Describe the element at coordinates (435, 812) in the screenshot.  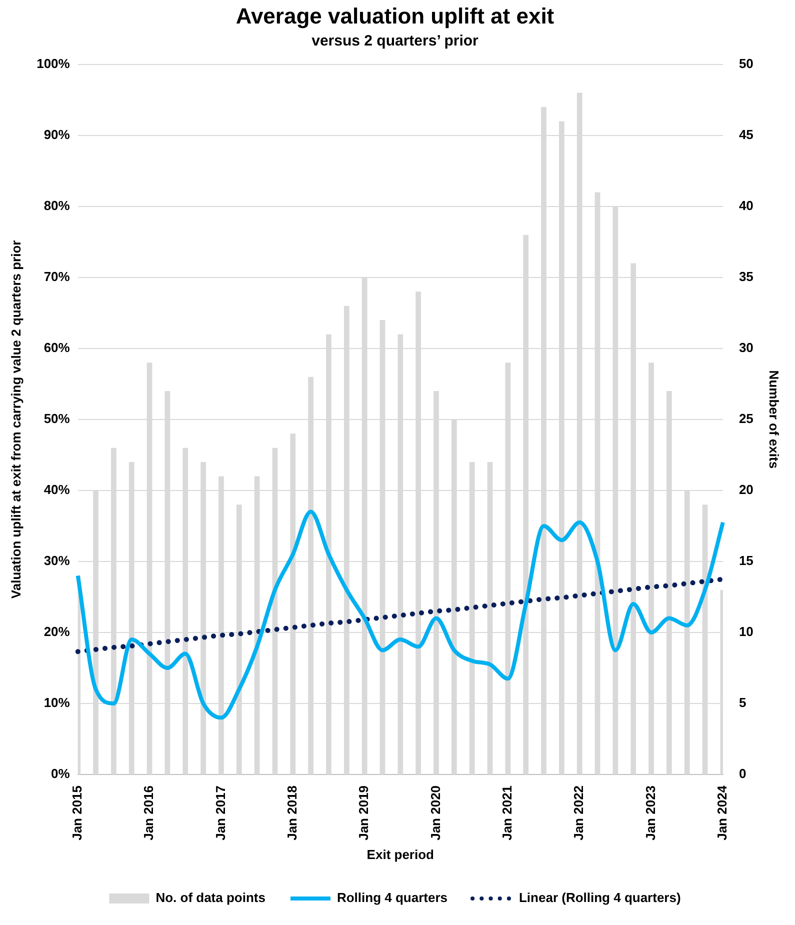
I see `x-tick-label: Jan 2020` at that location.